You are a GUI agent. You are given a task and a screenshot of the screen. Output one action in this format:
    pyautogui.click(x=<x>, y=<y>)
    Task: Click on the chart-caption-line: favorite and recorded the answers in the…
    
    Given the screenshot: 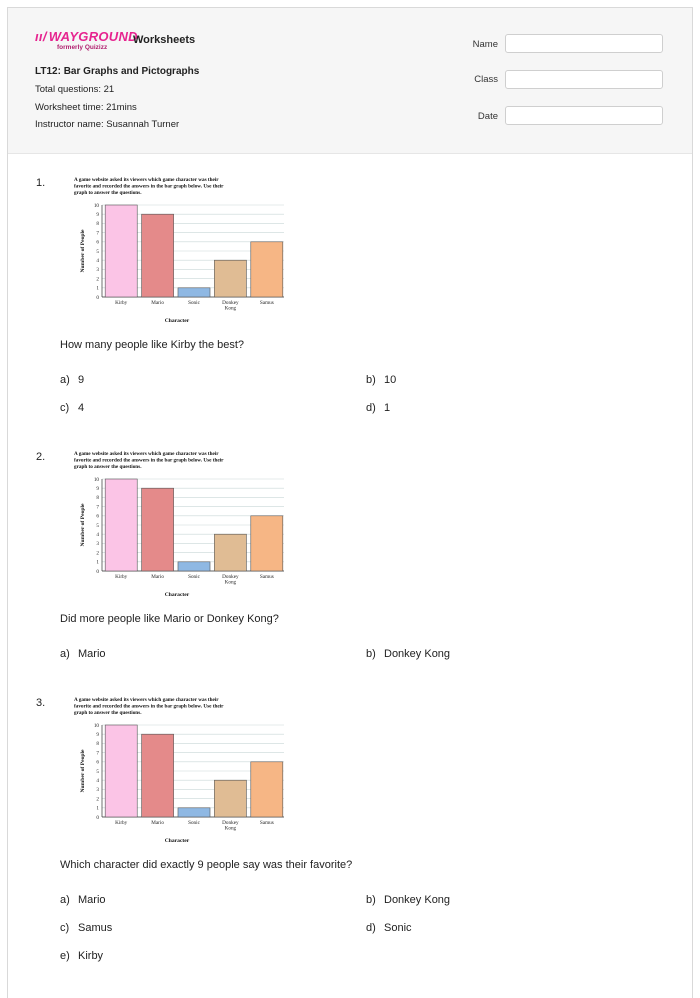 What is the action you would take?
    pyautogui.click(x=149, y=187)
    